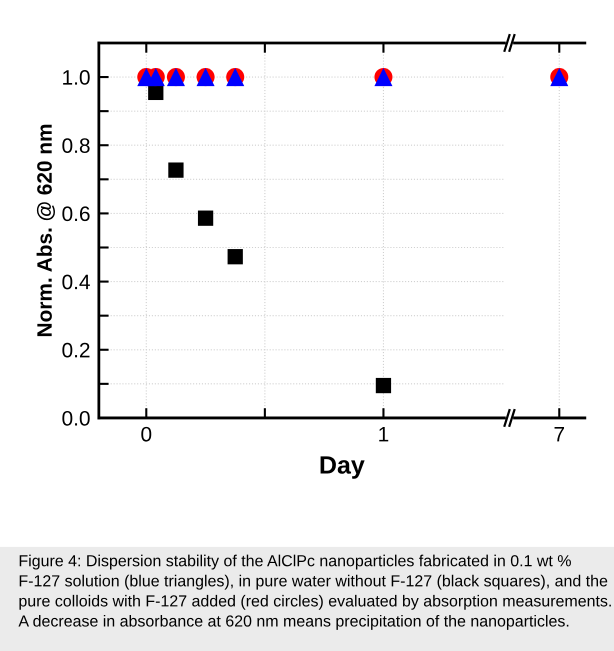 The width and height of the screenshot is (614, 651). What do you see at coordinates (342, 467) in the screenshot?
I see `x-axis-title: Day` at bounding box center [342, 467].